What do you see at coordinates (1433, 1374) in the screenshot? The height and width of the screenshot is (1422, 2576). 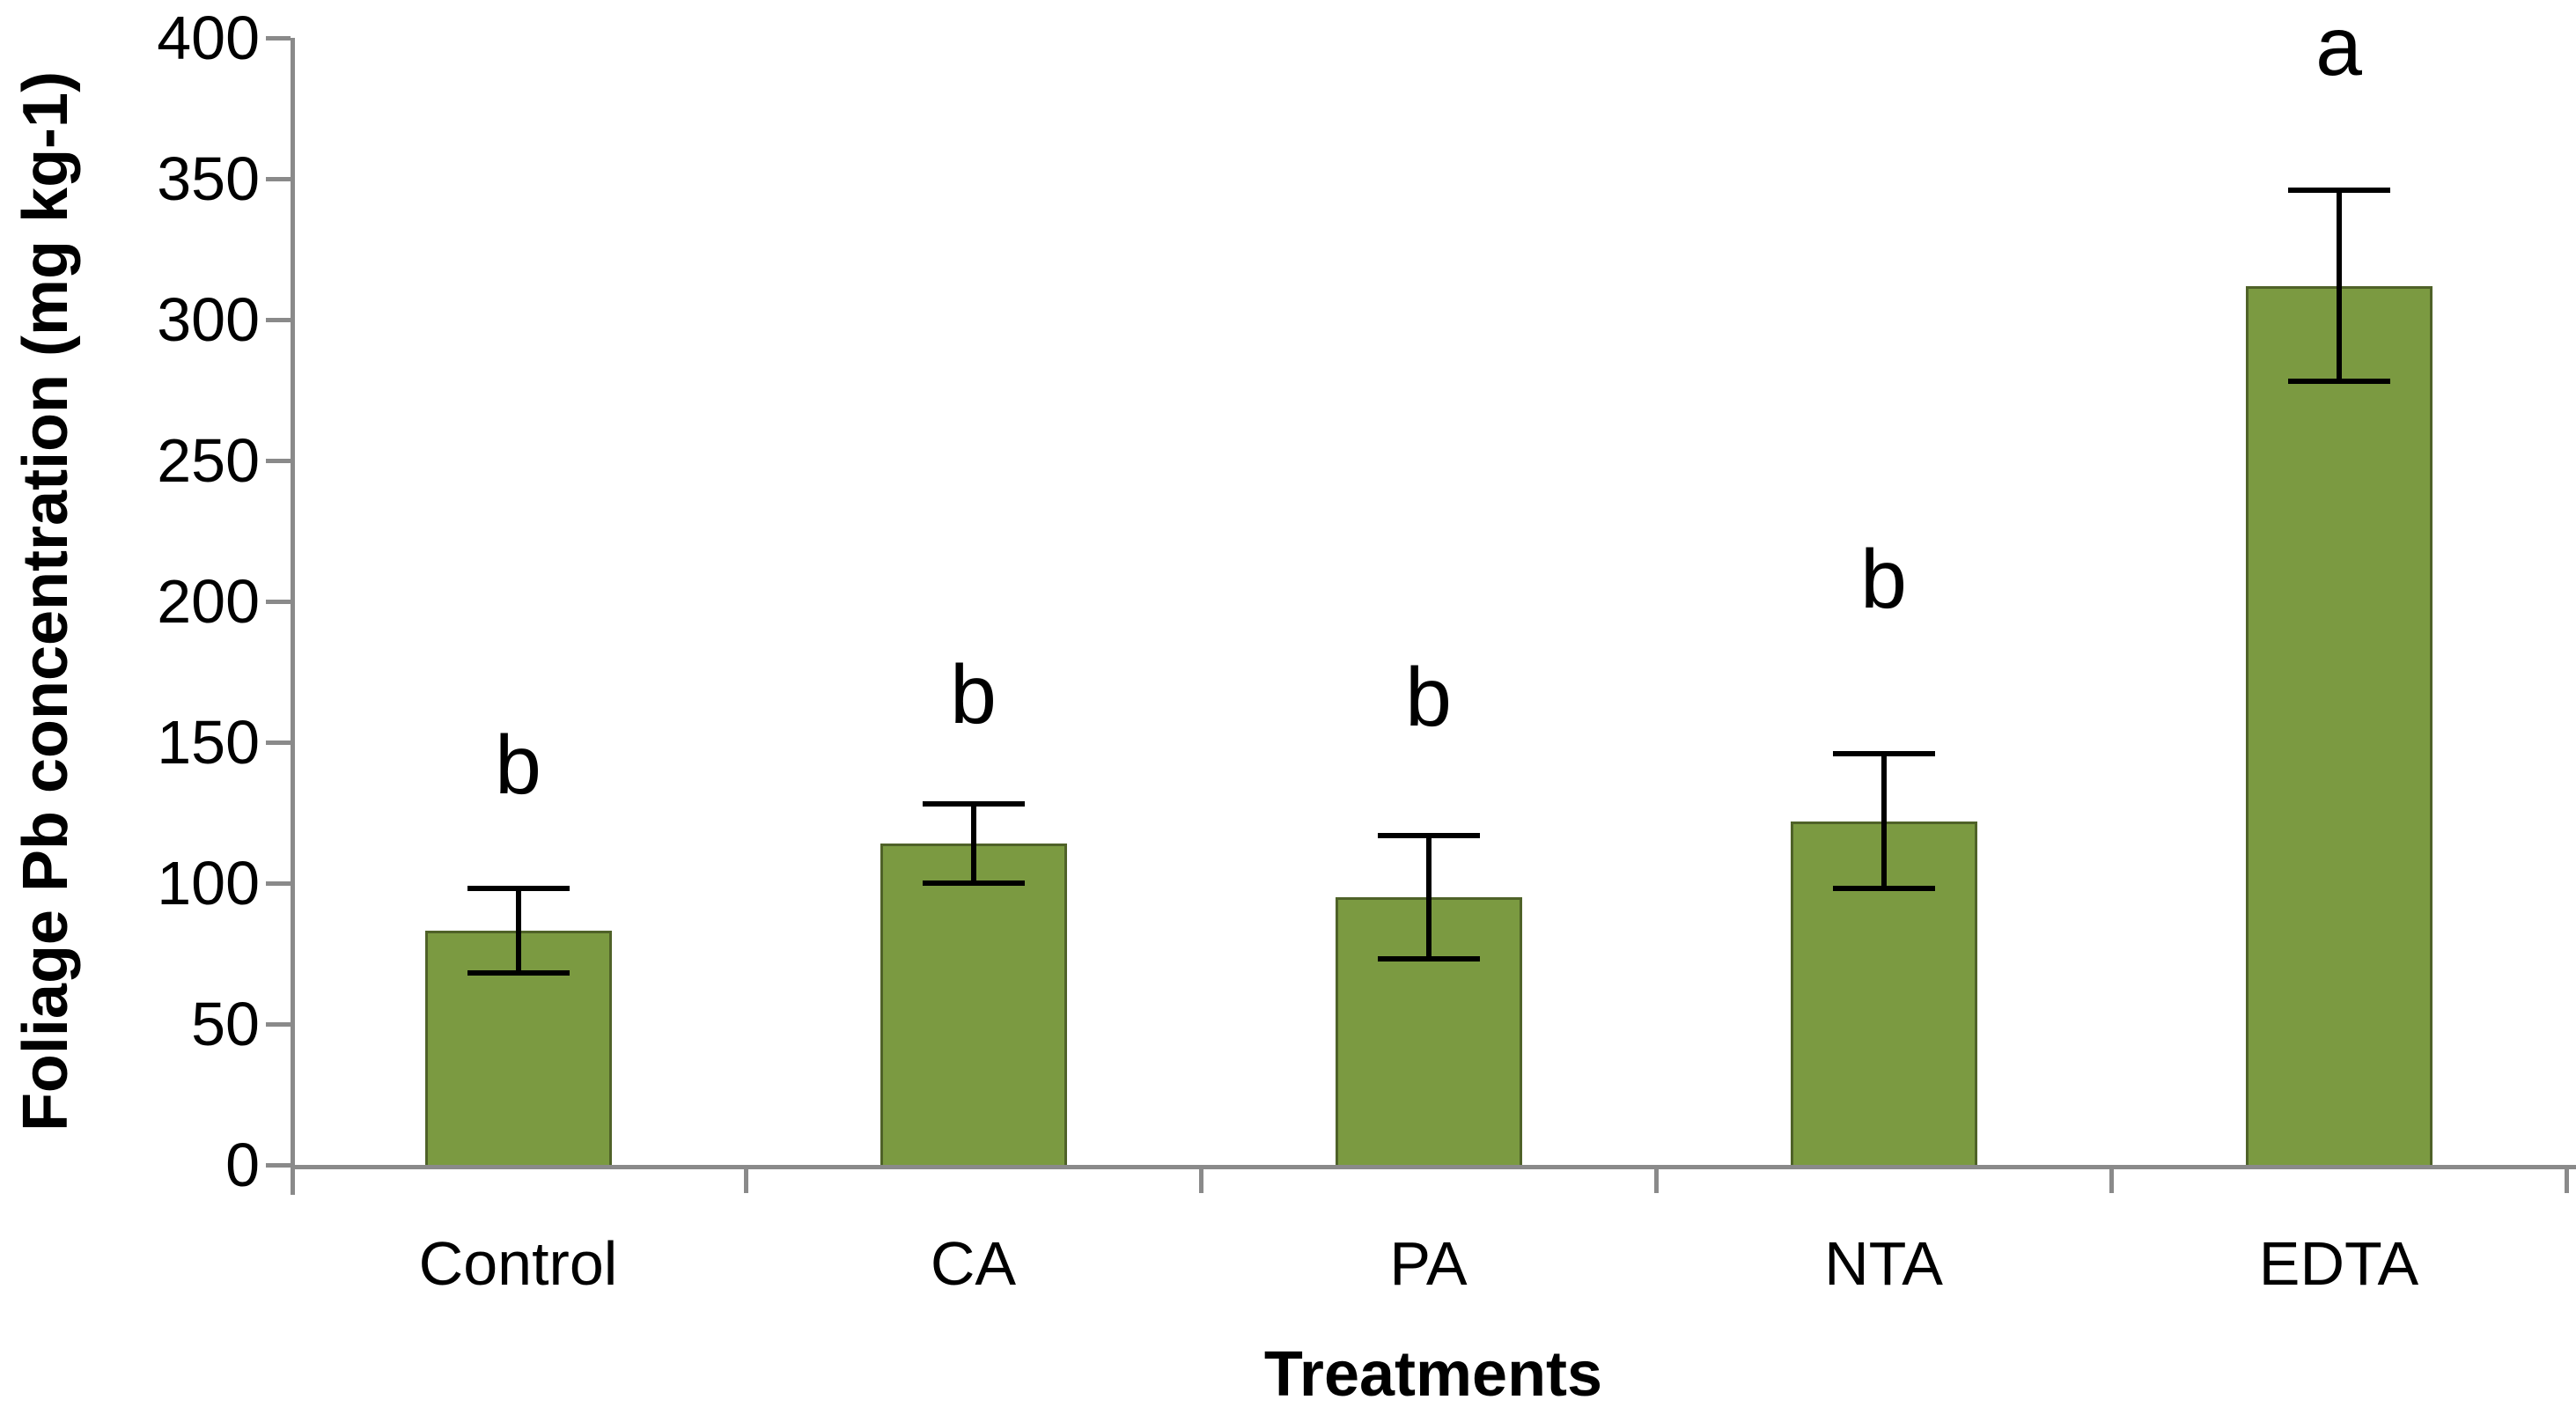 I see `x-axis-title: Treatments` at bounding box center [1433, 1374].